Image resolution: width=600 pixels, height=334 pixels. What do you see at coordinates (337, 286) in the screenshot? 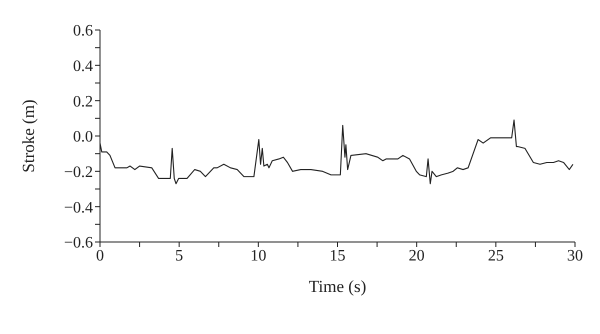
I see `x-axis-title: Time (s)` at bounding box center [337, 286].